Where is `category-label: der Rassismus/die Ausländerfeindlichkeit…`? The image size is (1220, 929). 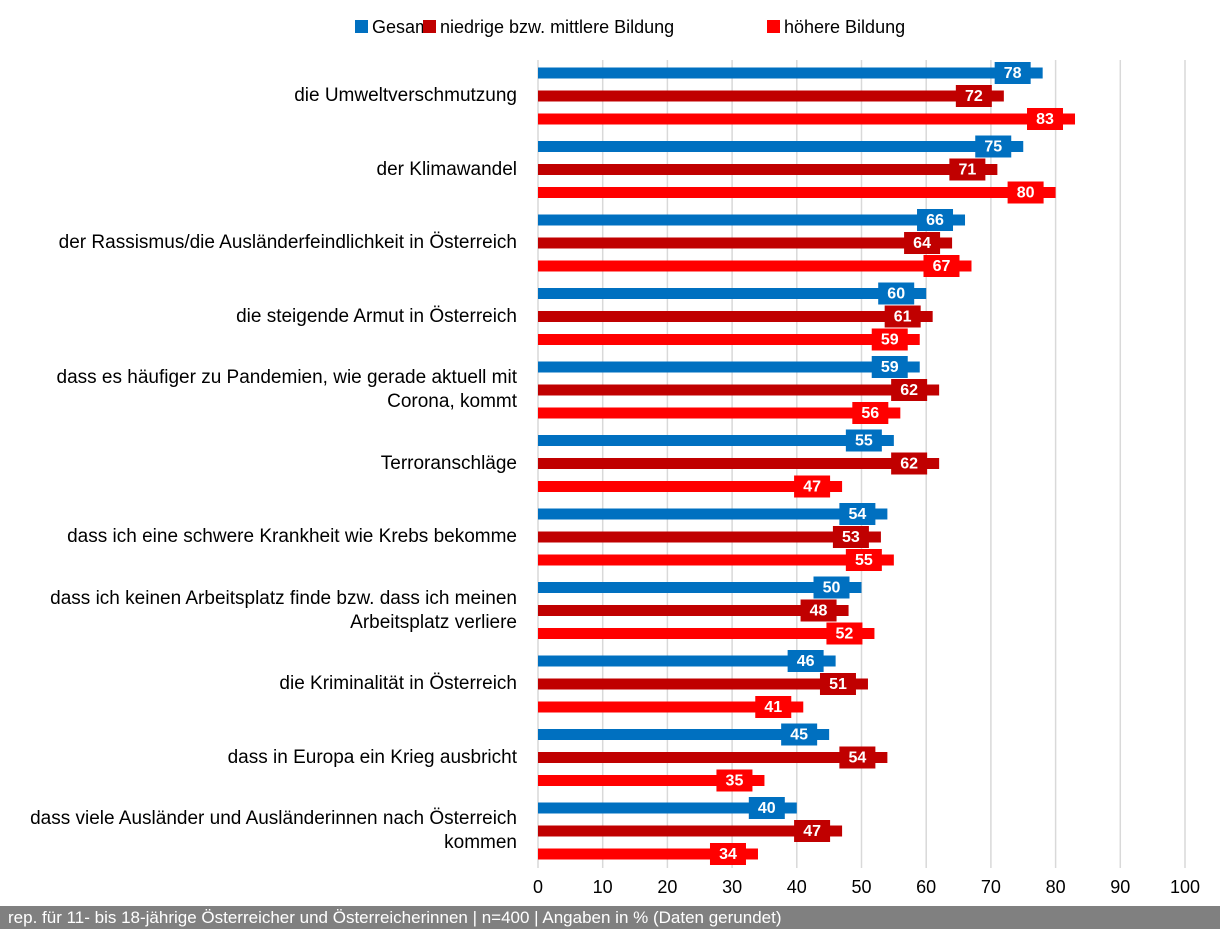 category-label: der Rassismus/die Ausländerfeindlichkeit… is located at coordinates (287, 242).